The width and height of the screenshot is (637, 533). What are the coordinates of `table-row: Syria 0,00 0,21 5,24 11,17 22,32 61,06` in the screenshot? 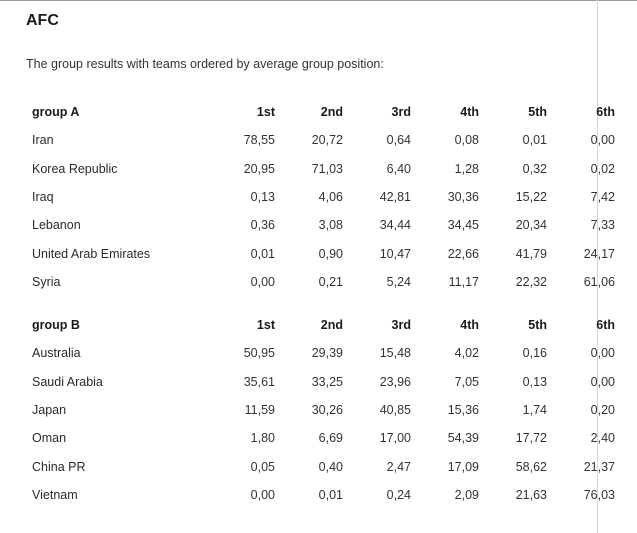 It's located at (320, 282).